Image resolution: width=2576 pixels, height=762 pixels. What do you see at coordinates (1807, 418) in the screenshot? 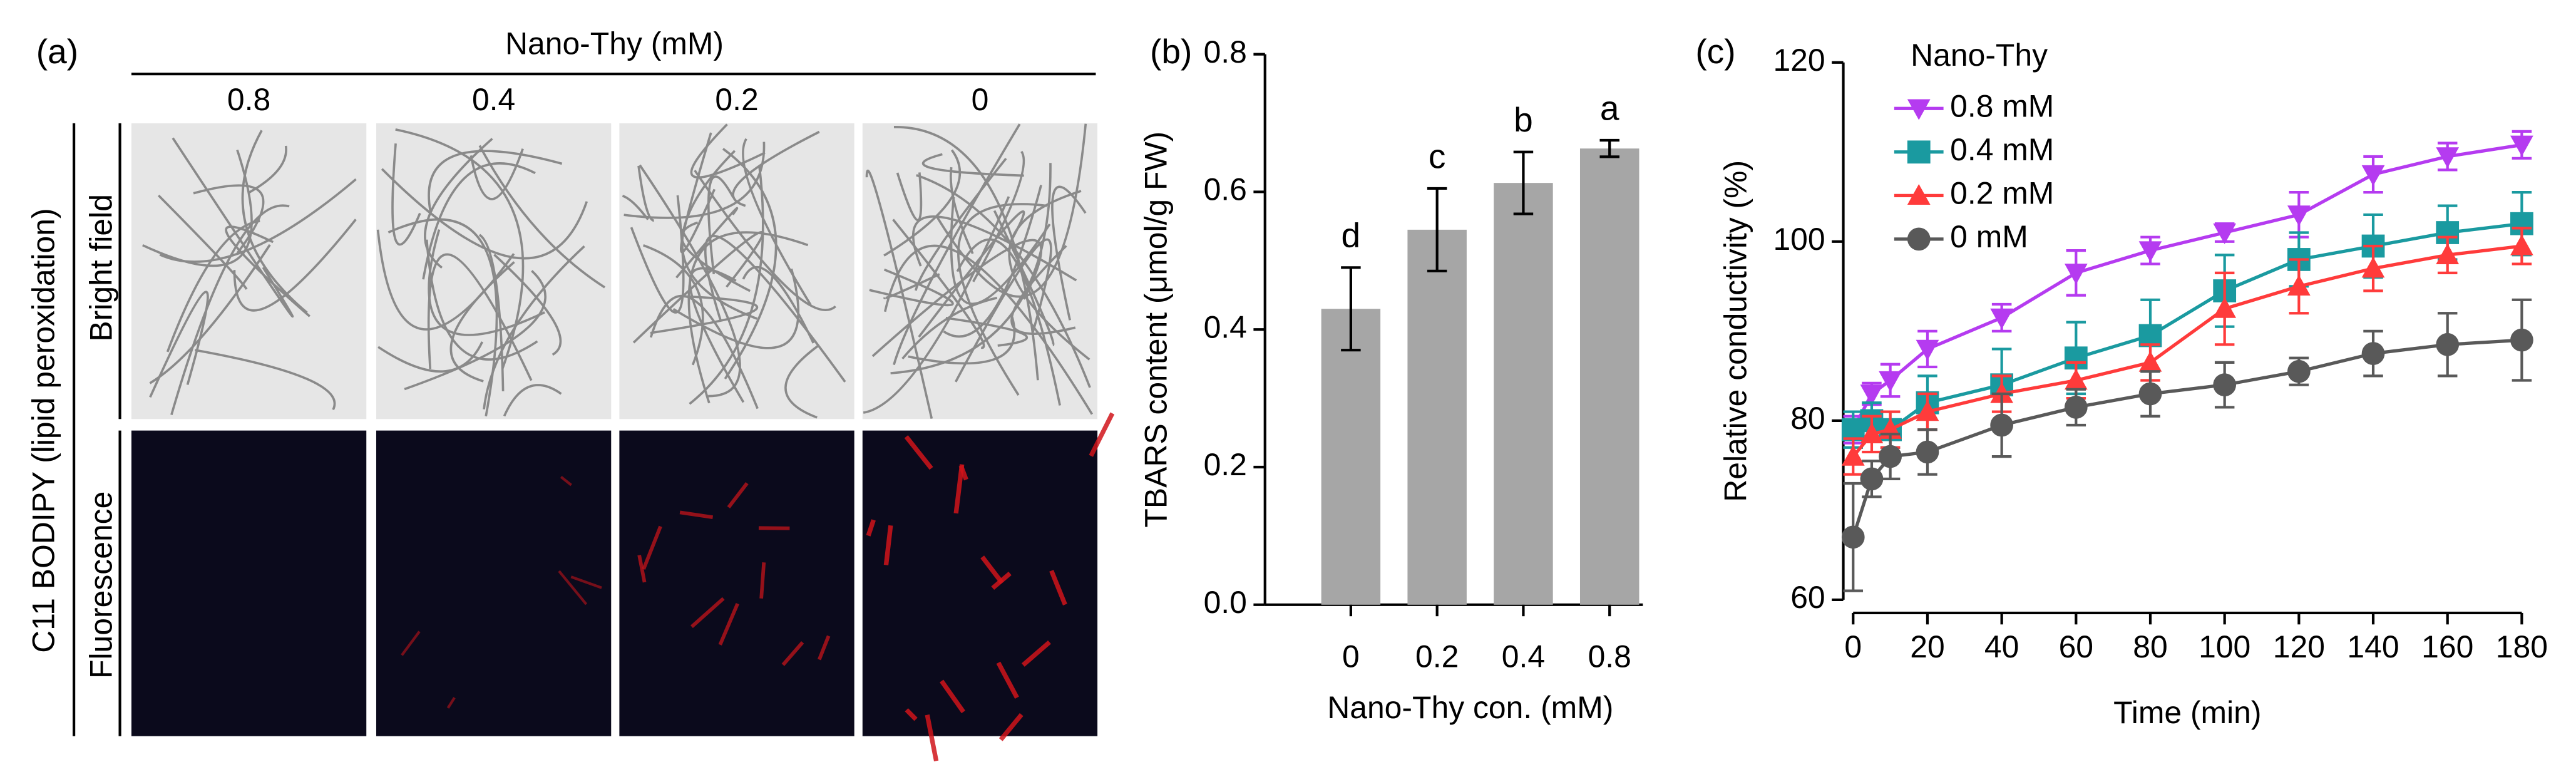
I see `y-tick-label: 80` at bounding box center [1807, 418].